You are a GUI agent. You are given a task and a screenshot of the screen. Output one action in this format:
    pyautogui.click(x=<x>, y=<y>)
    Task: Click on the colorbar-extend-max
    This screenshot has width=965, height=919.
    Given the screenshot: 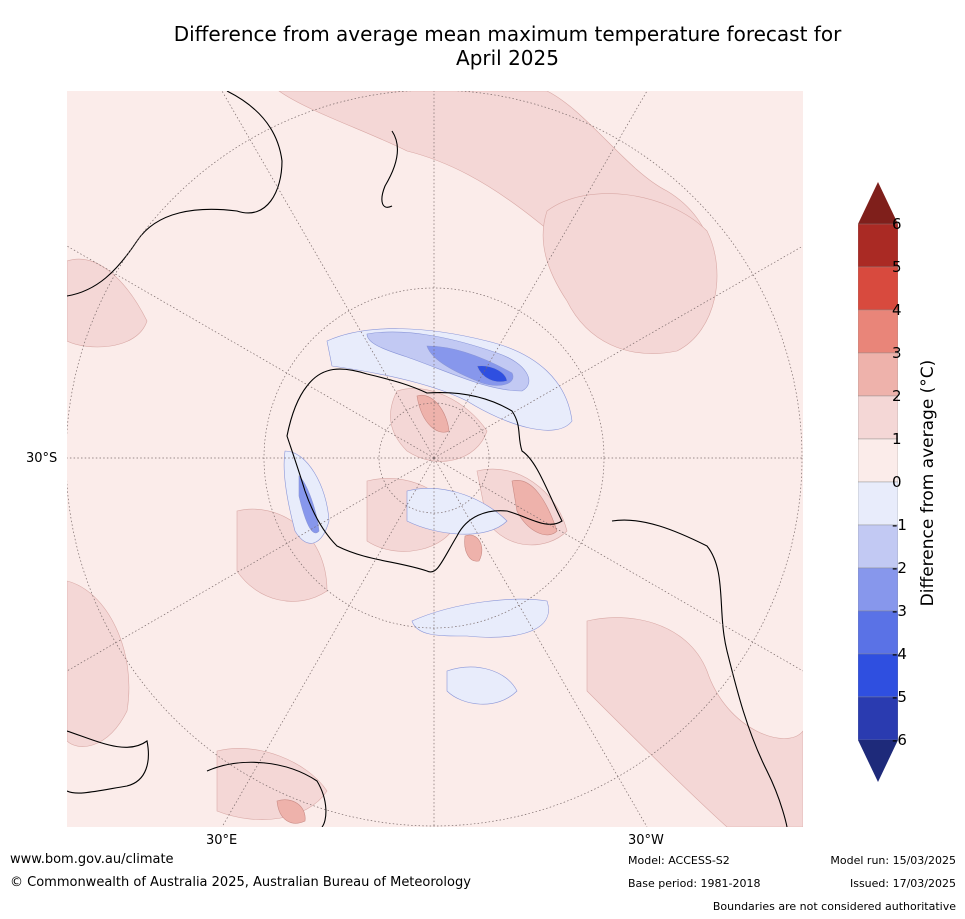 What is the action you would take?
    pyautogui.click(x=878, y=203)
    